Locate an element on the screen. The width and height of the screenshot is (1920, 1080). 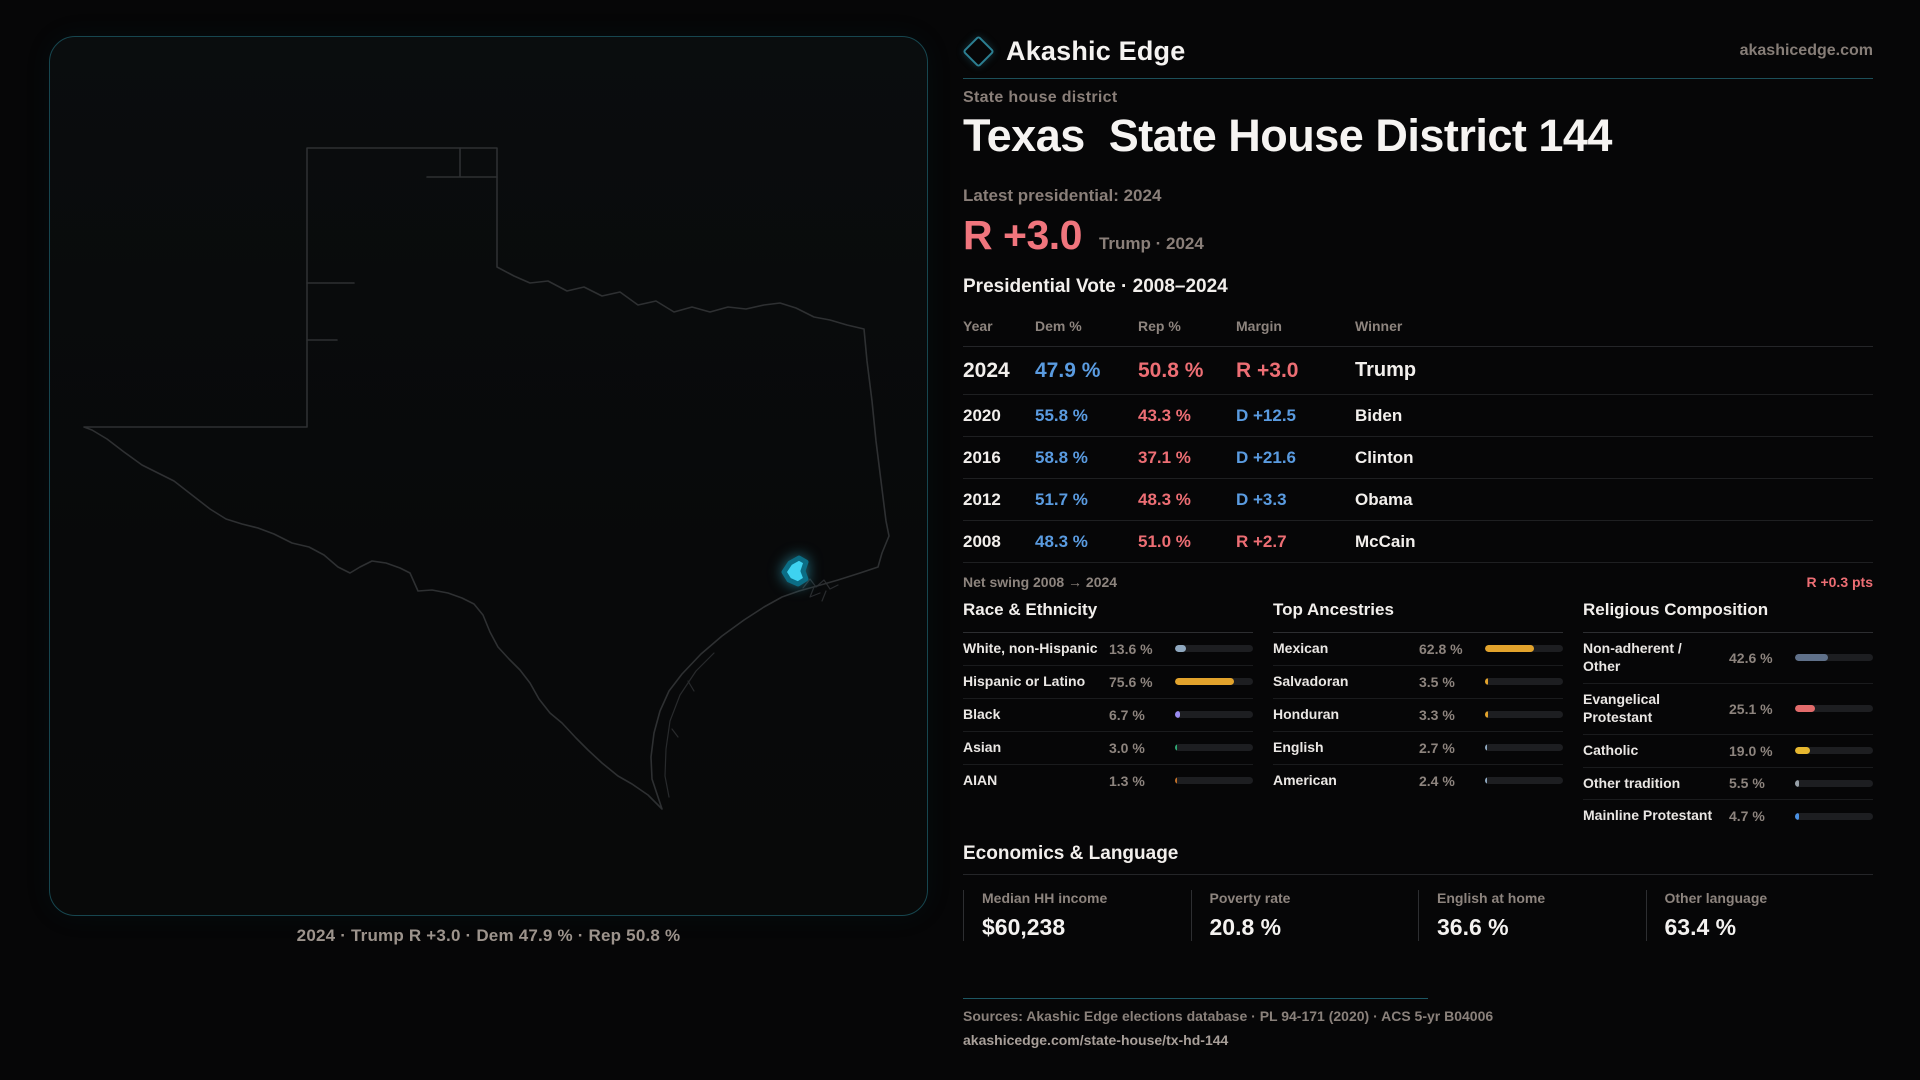
group-title: Religious Composition is located at coordinates (1728, 616).